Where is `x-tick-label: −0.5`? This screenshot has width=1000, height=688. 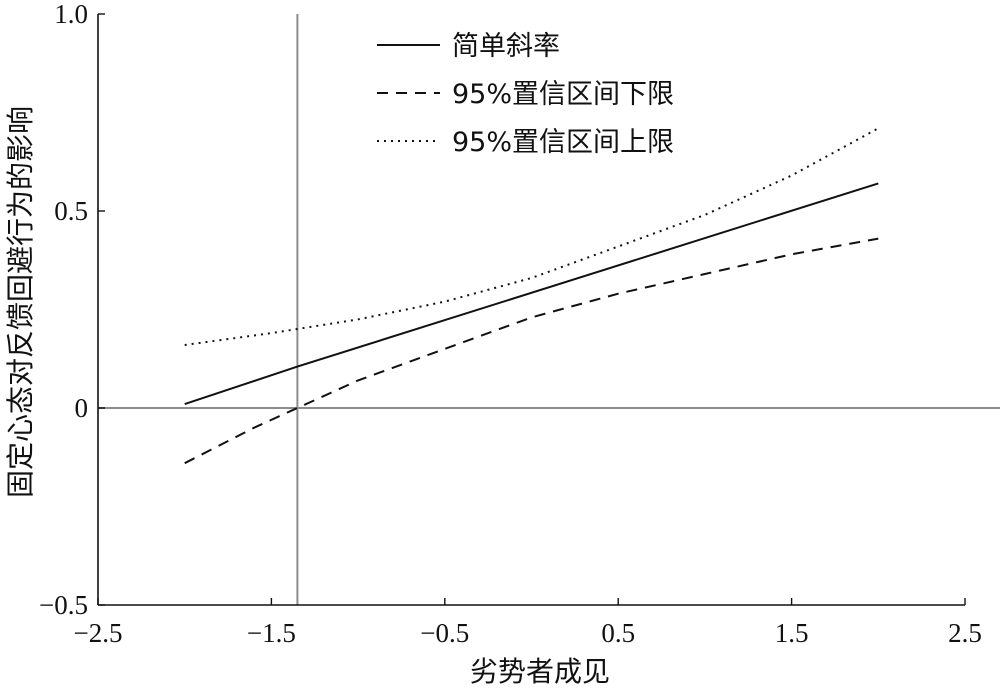
x-tick-label: −0.5 is located at coordinates (444, 633).